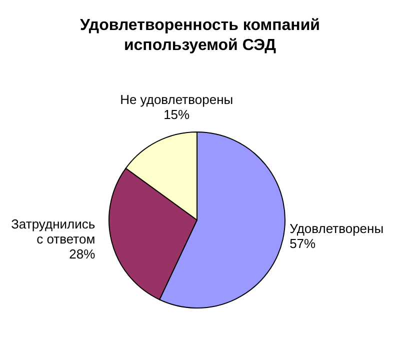  I want to click on data-label: 28%, so click(82, 254).